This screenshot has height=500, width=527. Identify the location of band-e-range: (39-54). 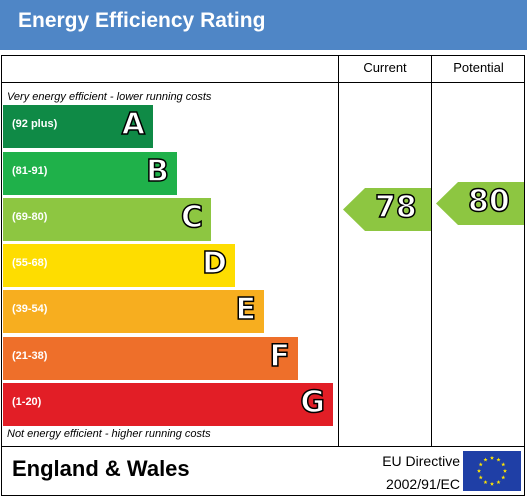
(30, 309).